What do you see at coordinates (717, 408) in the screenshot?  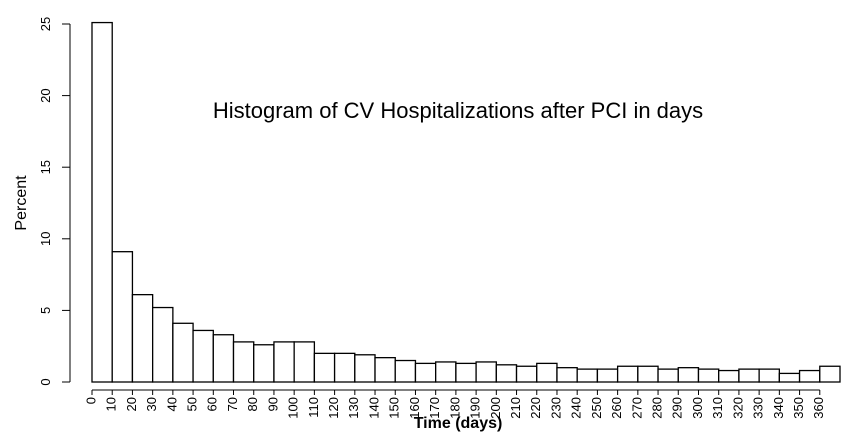 I see `x-tick-label: 310` at bounding box center [717, 408].